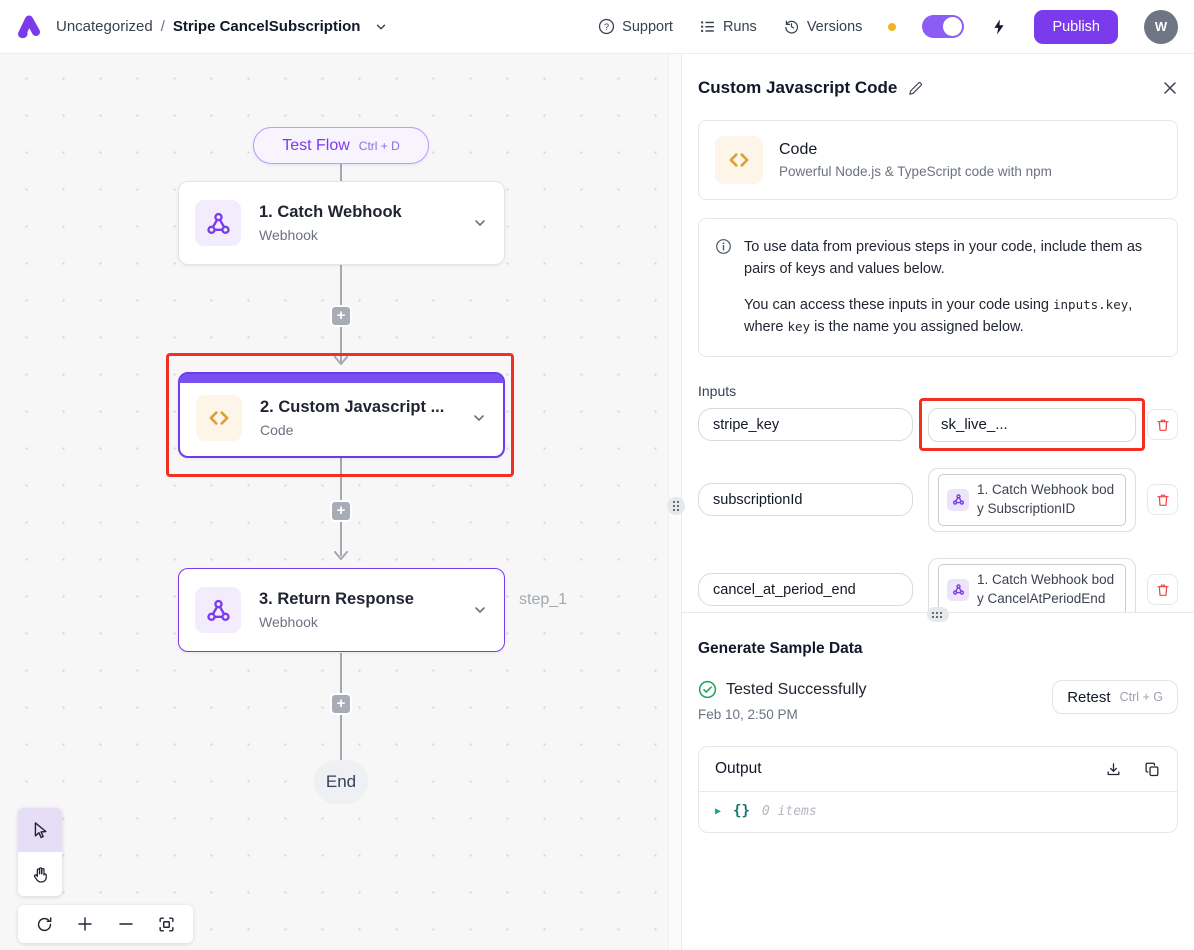 This screenshot has width=1194, height=950. Describe the element at coordinates (707, 689) in the screenshot. I see `success-check-icon` at that location.